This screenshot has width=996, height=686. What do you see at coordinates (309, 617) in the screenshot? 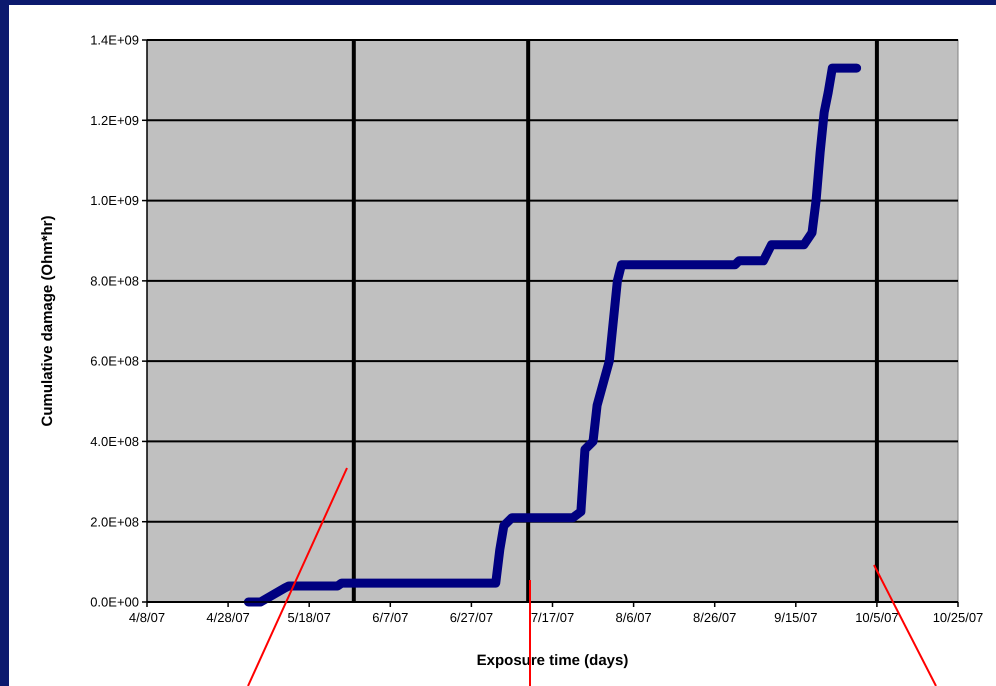
I see `x-tick-label: 5/18/07` at bounding box center [309, 617].